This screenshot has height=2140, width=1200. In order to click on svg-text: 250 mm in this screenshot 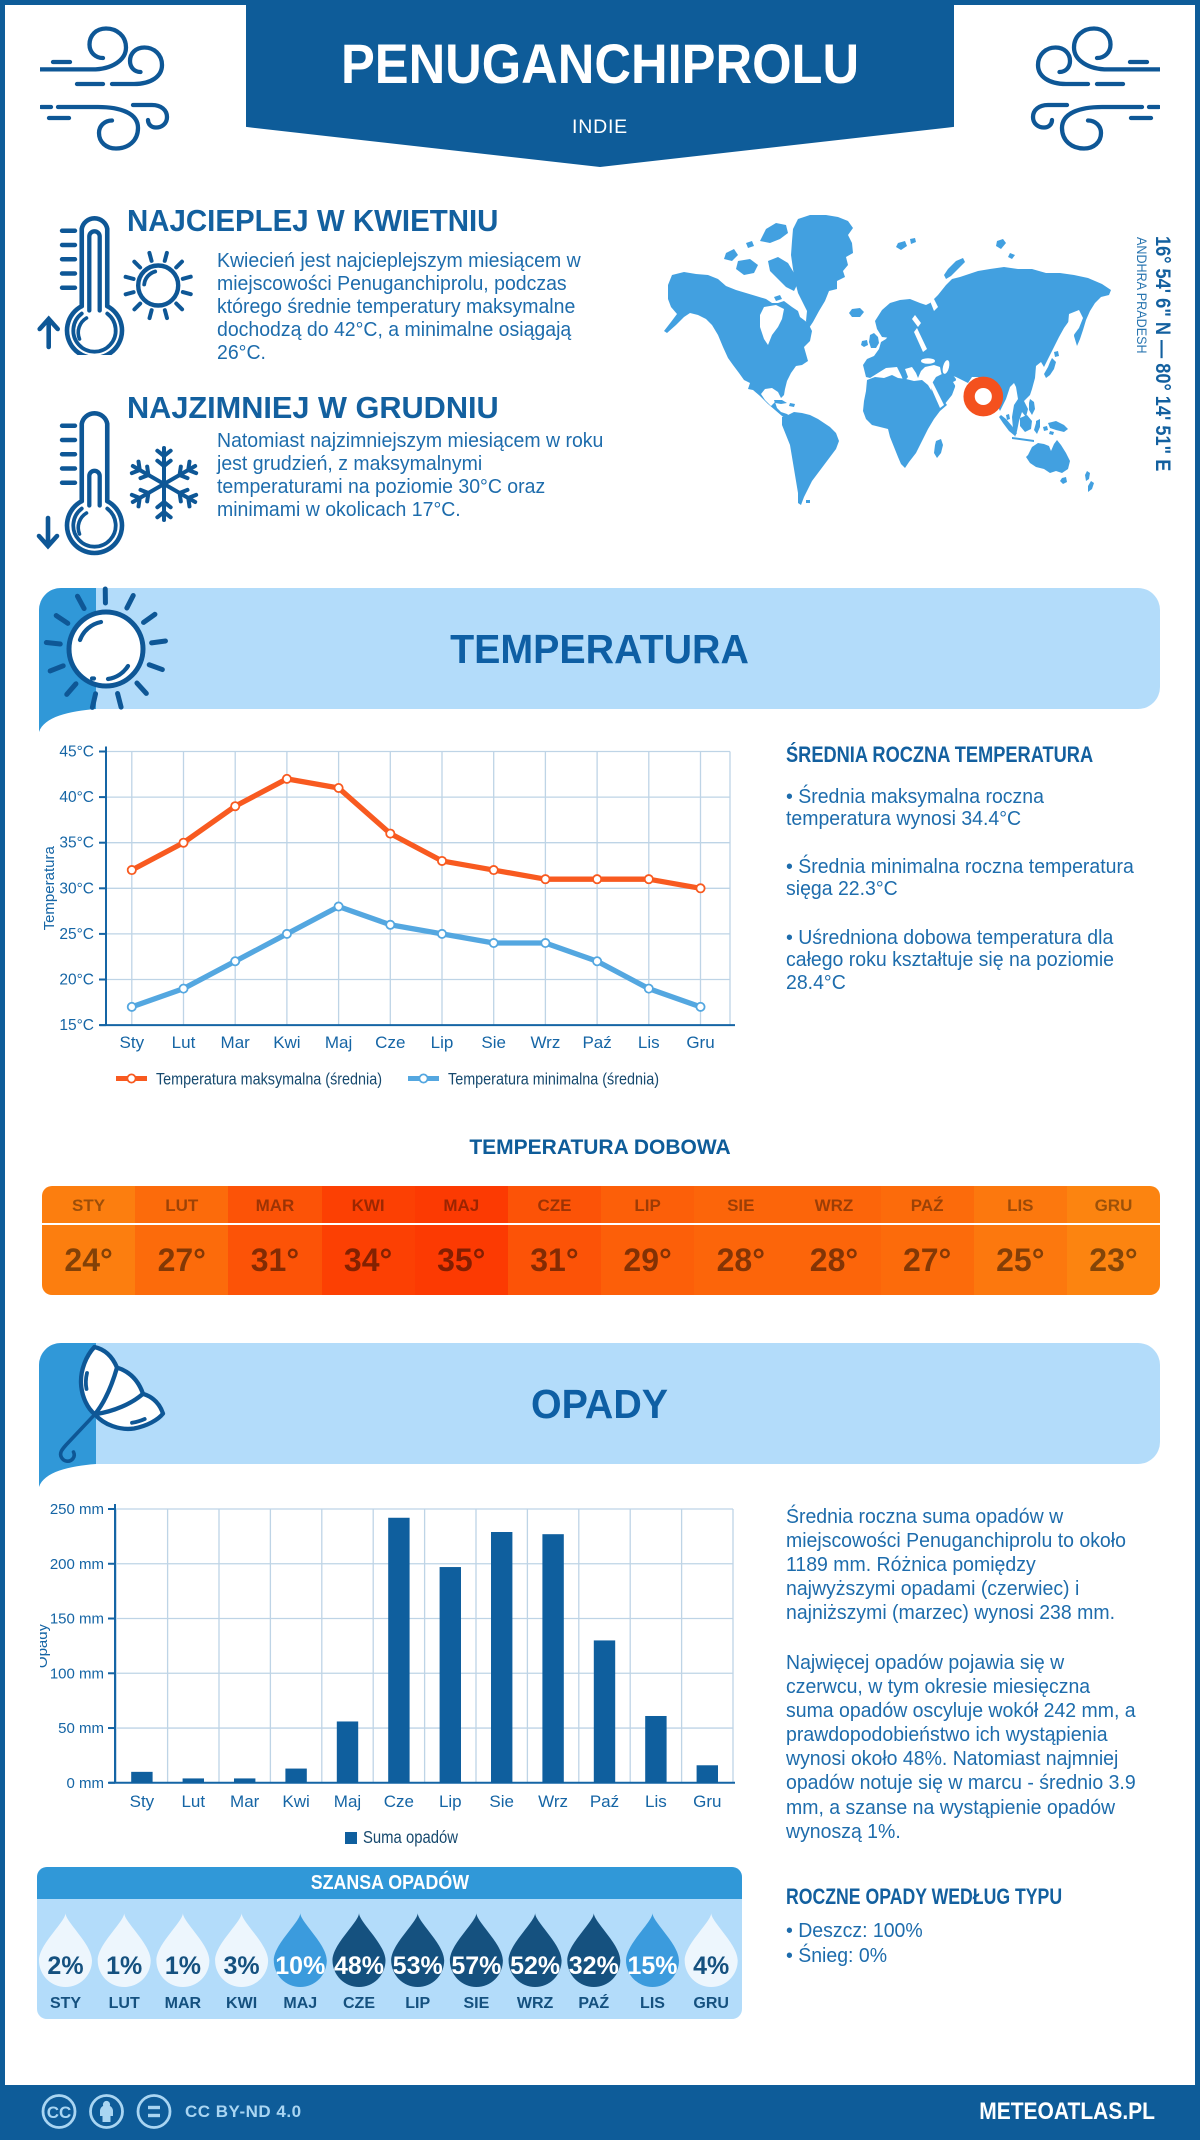, I will do `click(77, 1509)`.